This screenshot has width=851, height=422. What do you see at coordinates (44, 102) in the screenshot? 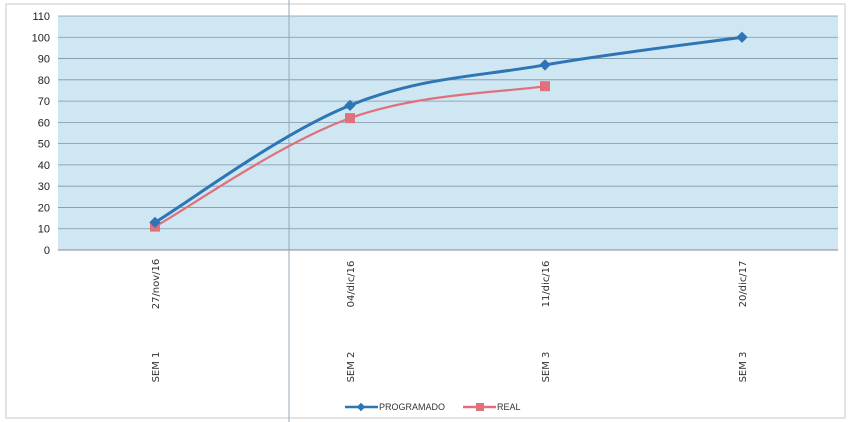
I see `y-tick-label: 70` at bounding box center [44, 102].